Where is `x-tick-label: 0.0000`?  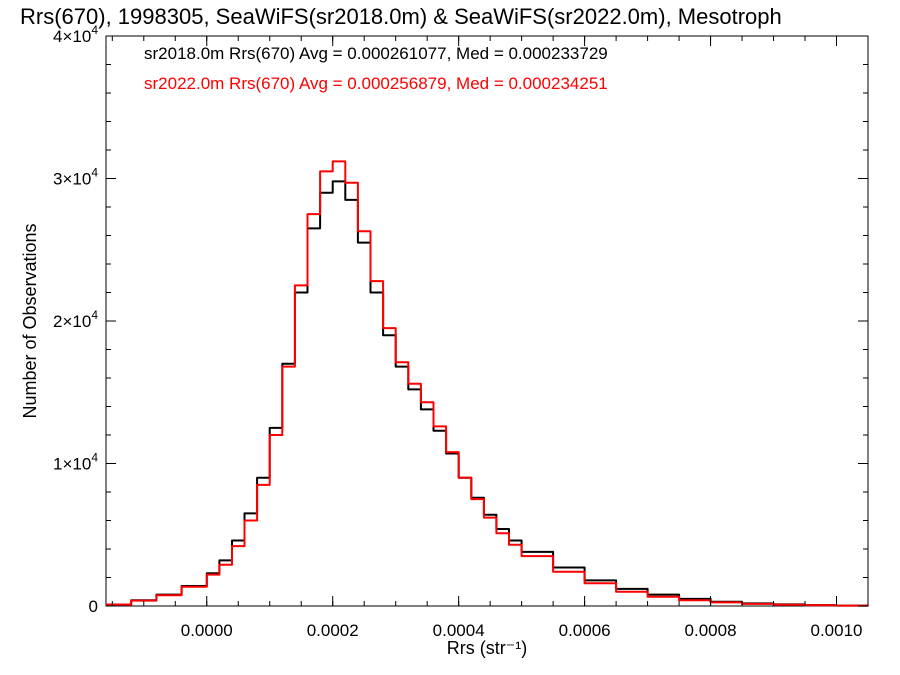 x-tick-label: 0.0000 is located at coordinates (207, 630).